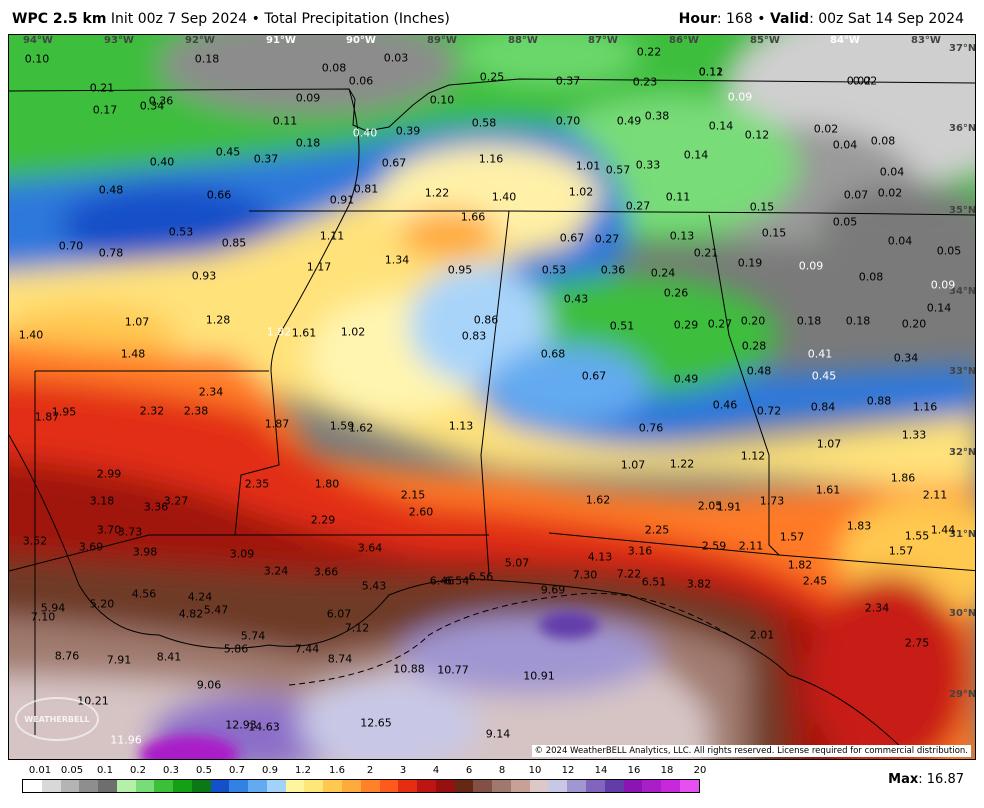  I want to click on precip-value-label: 6.51, so click(654, 582).